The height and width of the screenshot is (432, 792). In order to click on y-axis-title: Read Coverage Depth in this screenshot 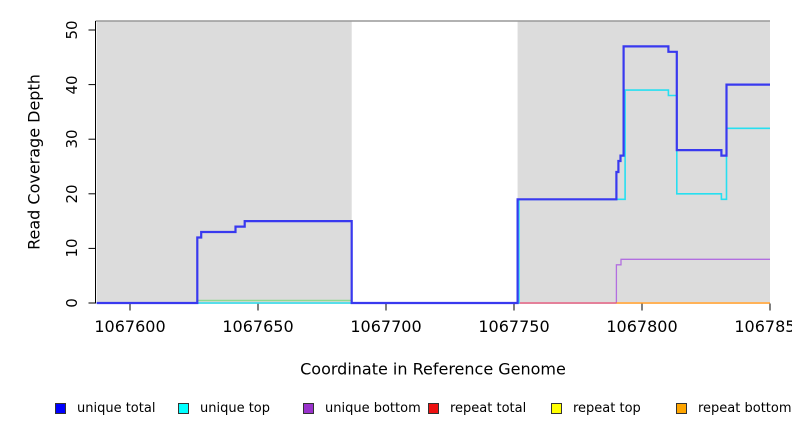, I will do `click(34, 162)`.